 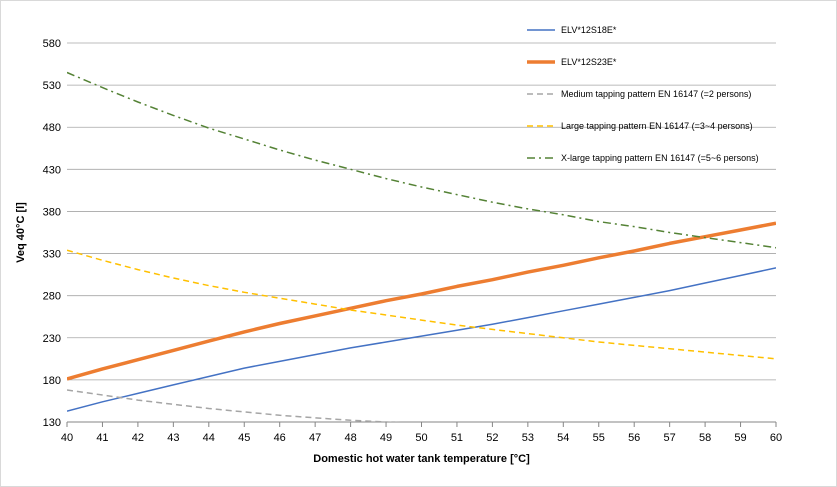 What do you see at coordinates (52, 44) in the screenshot?
I see `y-tick-label: 580` at bounding box center [52, 44].